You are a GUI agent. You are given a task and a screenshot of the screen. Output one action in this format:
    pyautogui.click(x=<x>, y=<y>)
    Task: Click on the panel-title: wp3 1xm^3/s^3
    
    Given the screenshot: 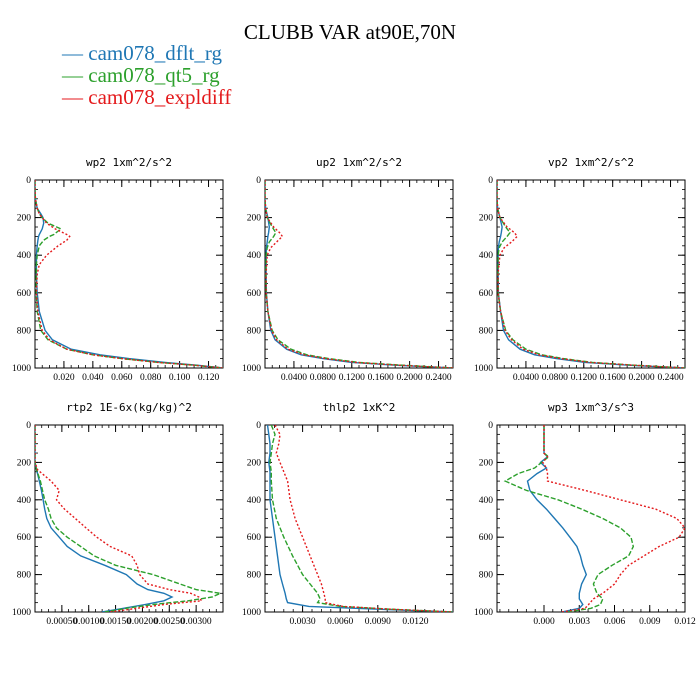 What is the action you would take?
    pyautogui.click(x=591, y=407)
    